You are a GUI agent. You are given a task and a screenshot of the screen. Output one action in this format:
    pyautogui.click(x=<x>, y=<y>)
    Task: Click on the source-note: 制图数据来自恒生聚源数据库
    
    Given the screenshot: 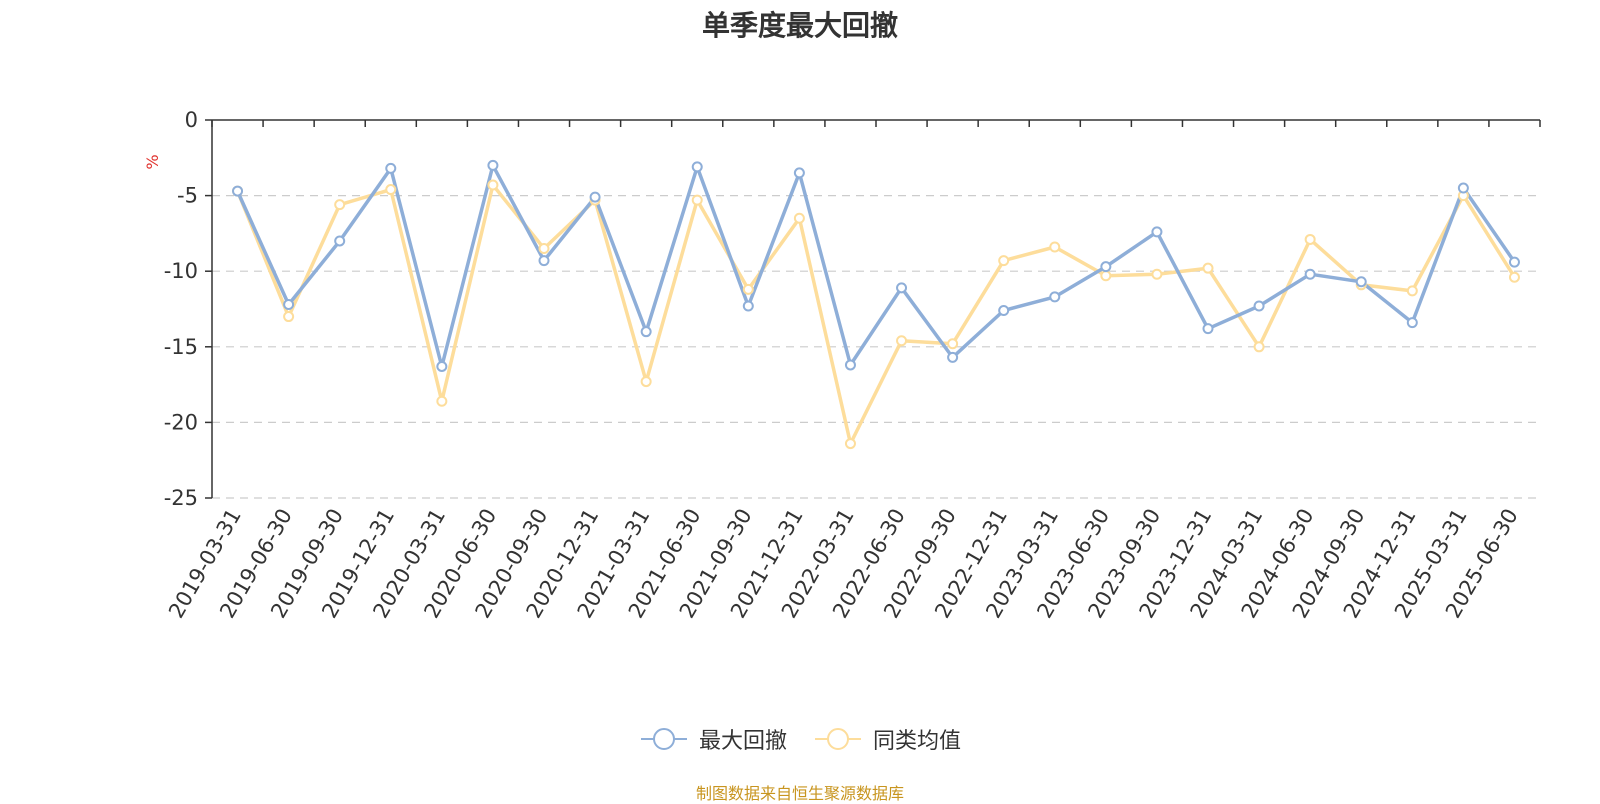 What is the action you would take?
    pyautogui.click(x=799, y=793)
    